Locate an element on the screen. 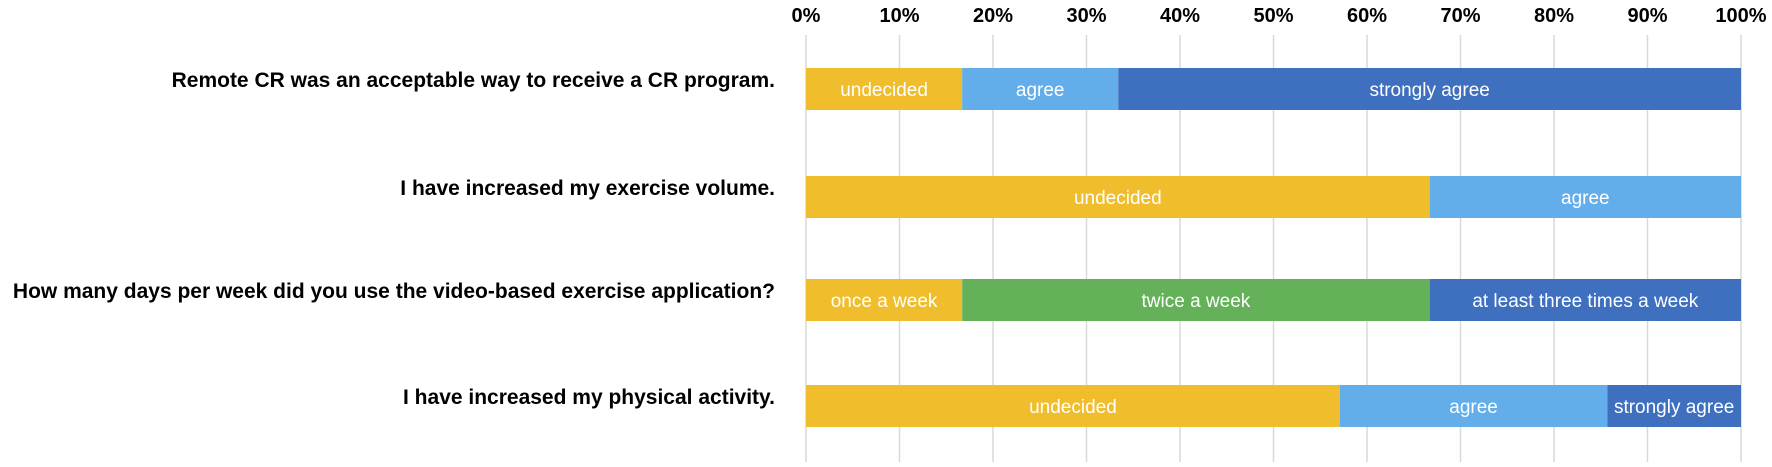 The image size is (1772, 467). x-tick-label: 20% is located at coordinates (993, 16).